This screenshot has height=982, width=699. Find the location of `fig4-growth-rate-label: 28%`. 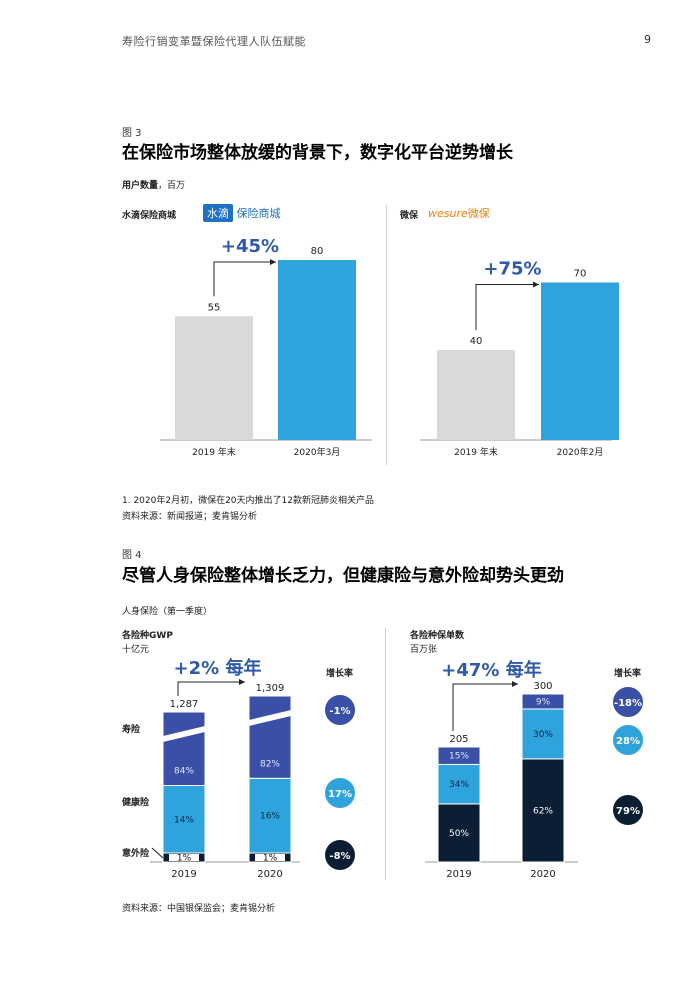

fig4-growth-rate-label: 28% is located at coordinates (628, 741).